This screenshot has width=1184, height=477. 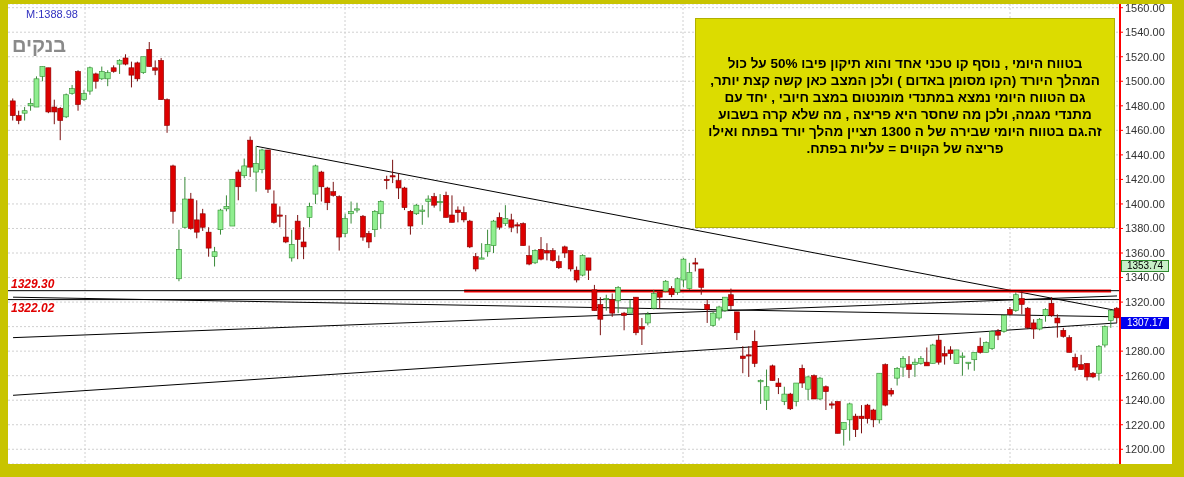 What do you see at coordinates (1145, 203) in the screenshot?
I see `y-tick-label: 1400.00` at bounding box center [1145, 203].